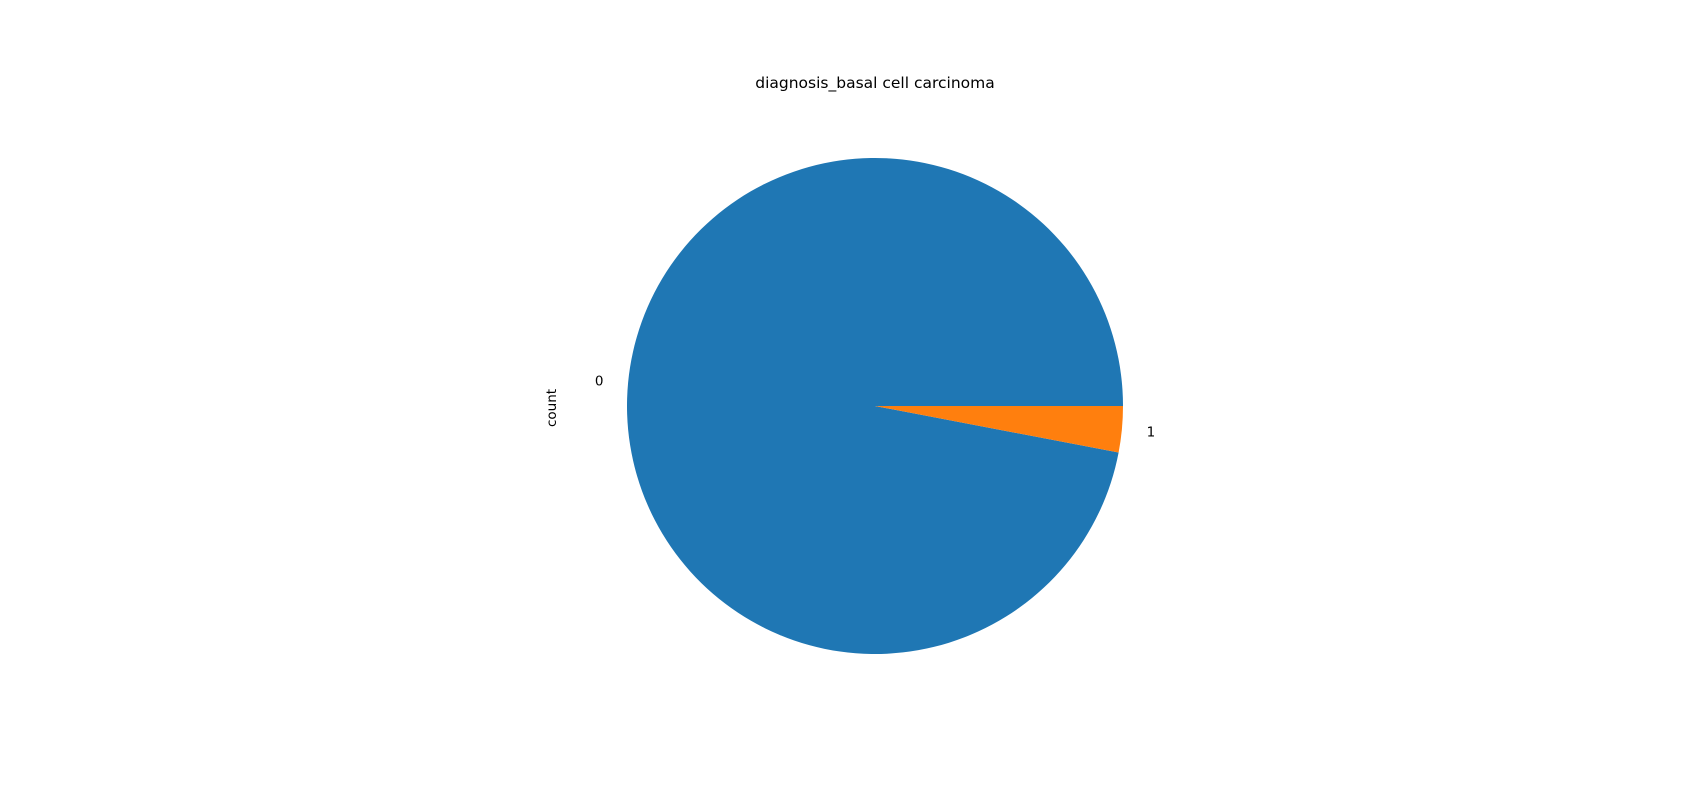 This screenshot has width=1700, height=800. What do you see at coordinates (1151, 433) in the screenshot?
I see `pie-slice-label-1: 1` at bounding box center [1151, 433].